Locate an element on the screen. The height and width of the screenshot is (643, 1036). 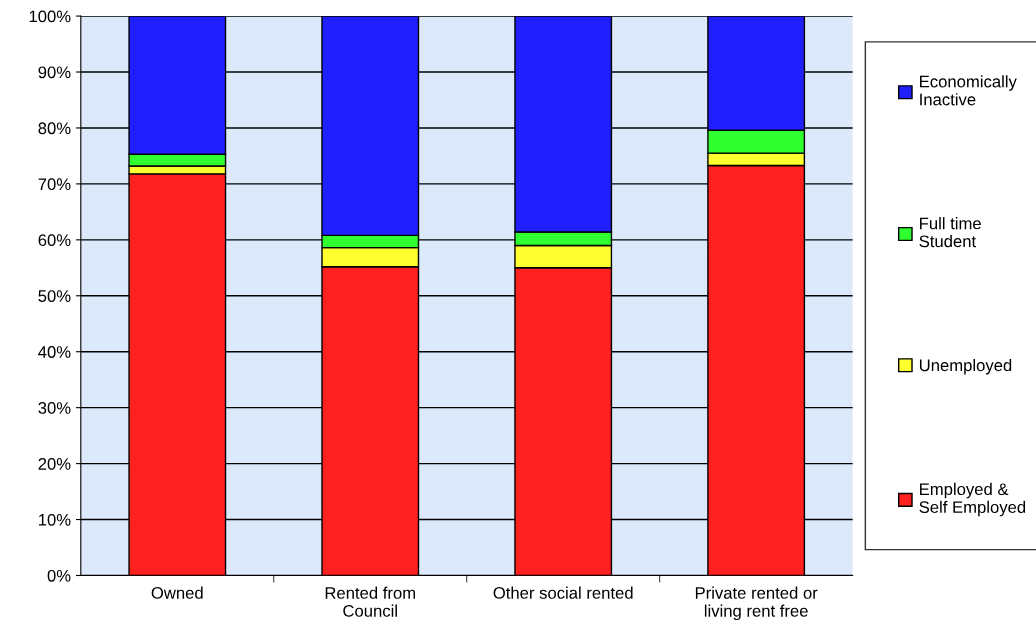
y-tick-label: 40% is located at coordinates (54, 352).